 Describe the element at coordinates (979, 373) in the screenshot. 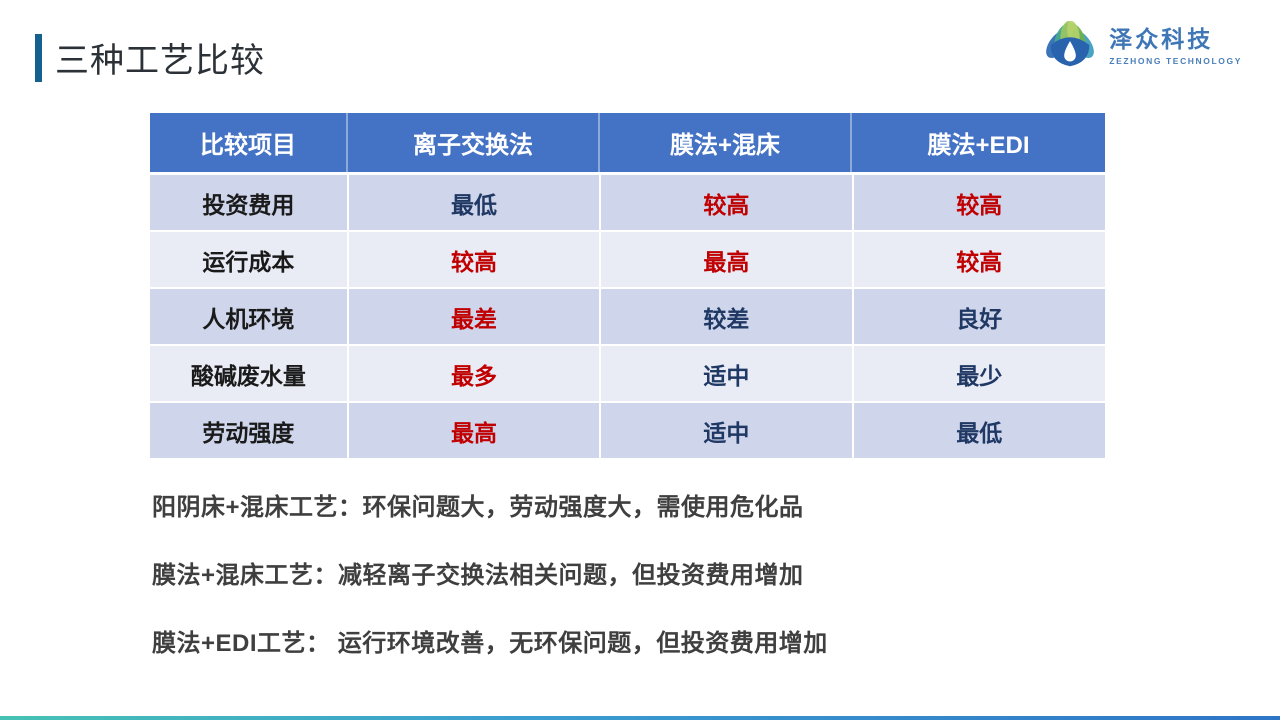

I see `table-cell: 最少` at that location.